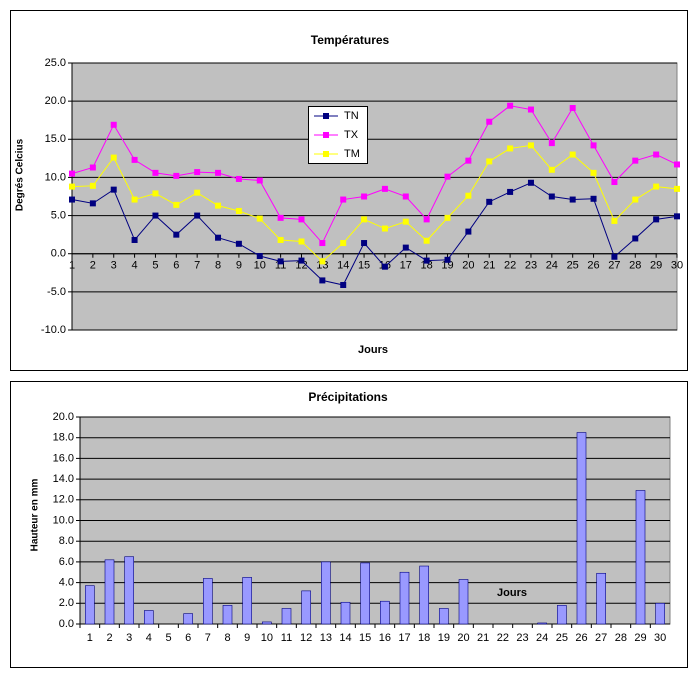 The image size is (693, 678). What do you see at coordinates (348, 397) in the screenshot?
I see `chart-title: Précipitations` at bounding box center [348, 397].